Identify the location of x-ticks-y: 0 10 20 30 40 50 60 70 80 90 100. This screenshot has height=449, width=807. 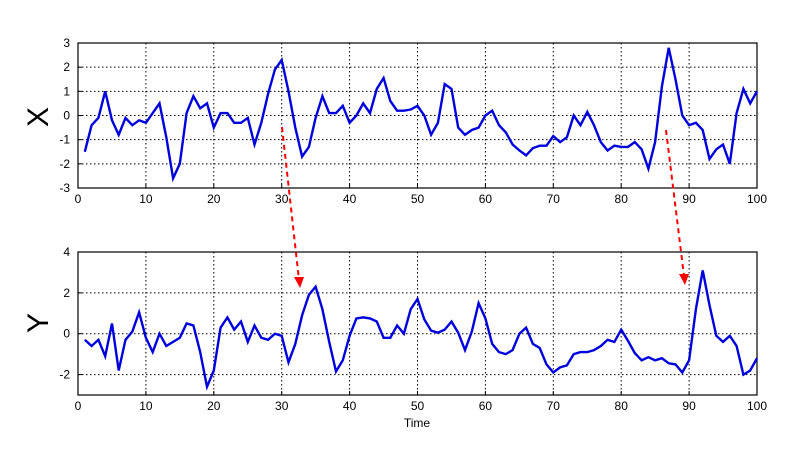
(421, 402).